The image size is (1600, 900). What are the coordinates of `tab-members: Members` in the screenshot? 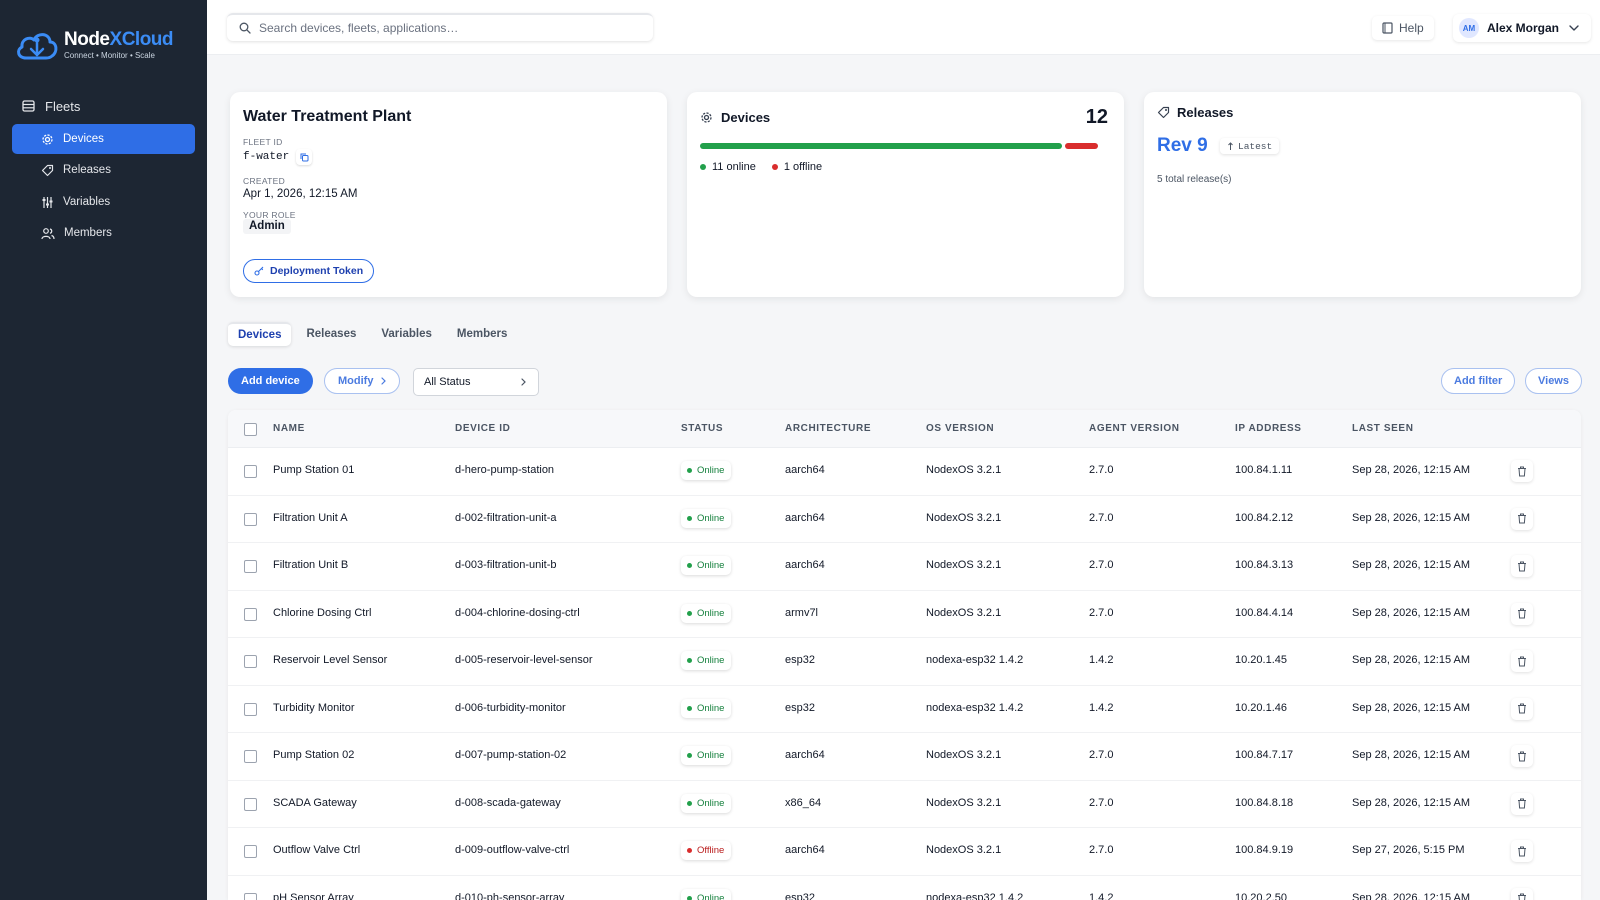 It's located at (482, 334).